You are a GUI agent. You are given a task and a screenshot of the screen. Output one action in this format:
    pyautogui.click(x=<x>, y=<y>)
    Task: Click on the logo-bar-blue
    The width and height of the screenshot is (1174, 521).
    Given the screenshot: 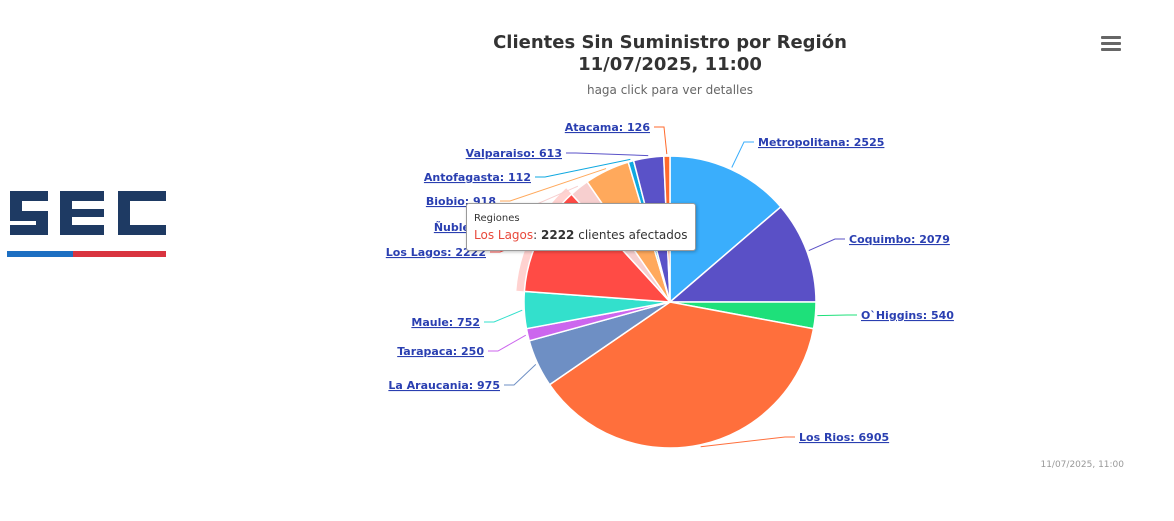 What is the action you would take?
    pyautogui.click(x=40, y=254)
    